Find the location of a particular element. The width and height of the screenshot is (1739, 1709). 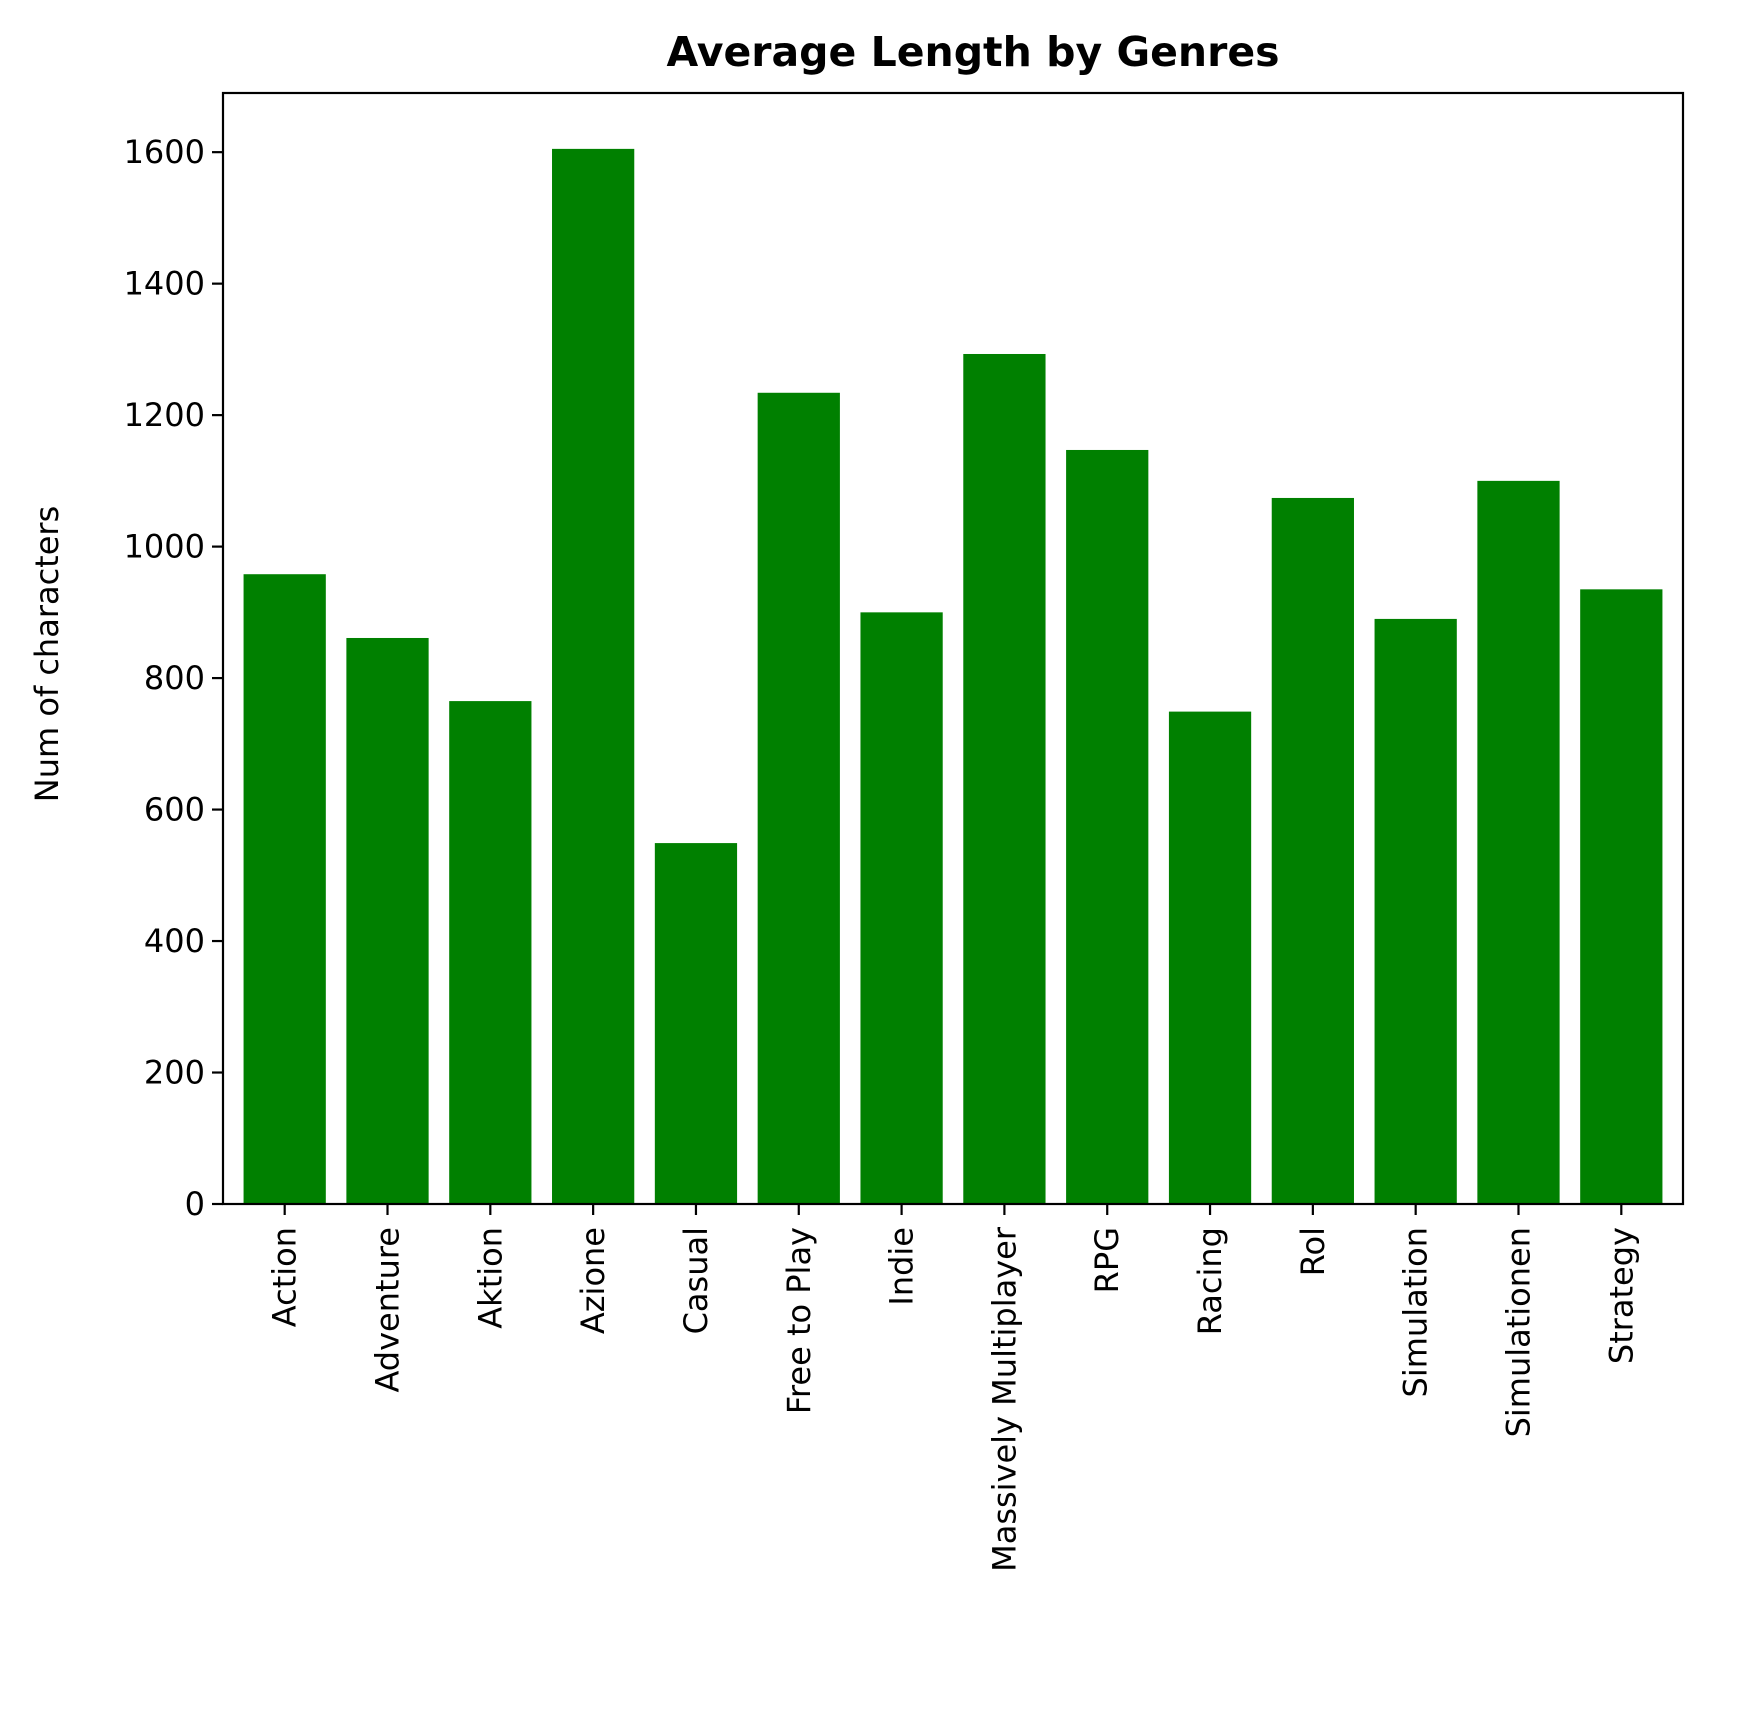

bar-casual is located at coordinates (696, 1023).